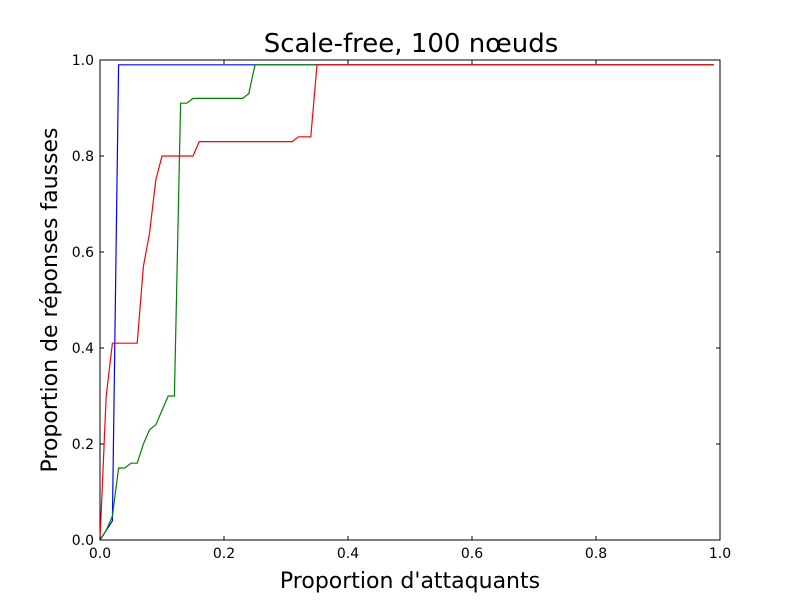 The width and height of the screenshot is (800, 600). What do you see at coordinates (83, 61) in the screenshot?
I see `y-tick-label: 1.0` at bounding box center [83, 61].